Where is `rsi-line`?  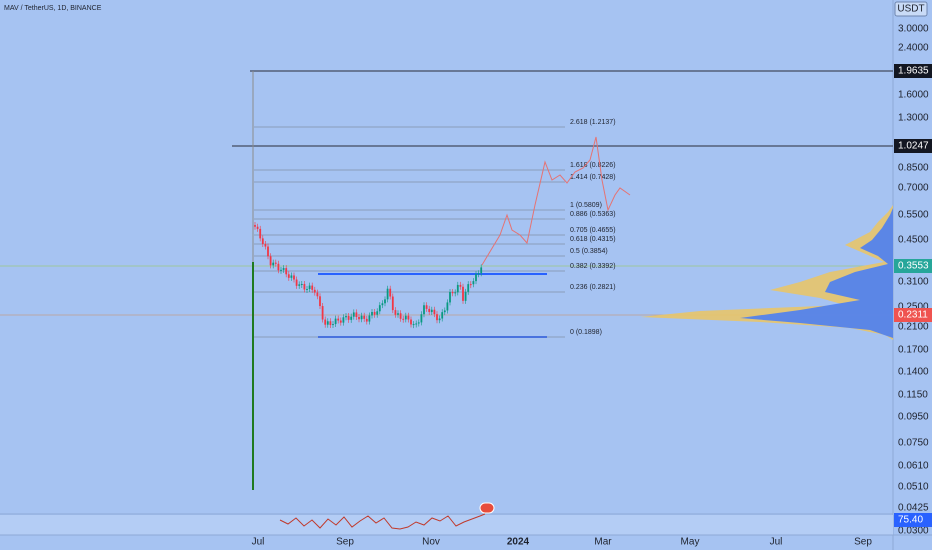
rsi-line is located at coordinates (382, 521).